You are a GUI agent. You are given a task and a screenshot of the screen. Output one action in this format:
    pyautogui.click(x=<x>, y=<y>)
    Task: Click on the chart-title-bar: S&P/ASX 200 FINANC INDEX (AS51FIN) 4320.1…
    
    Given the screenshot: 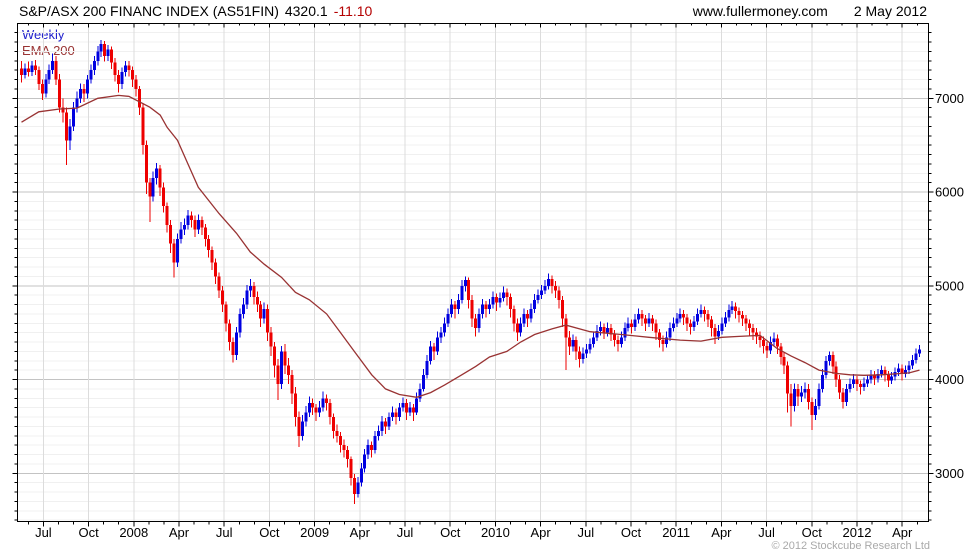 What is the action you would take?
    pyautogui.click(x=195, y=11)
    